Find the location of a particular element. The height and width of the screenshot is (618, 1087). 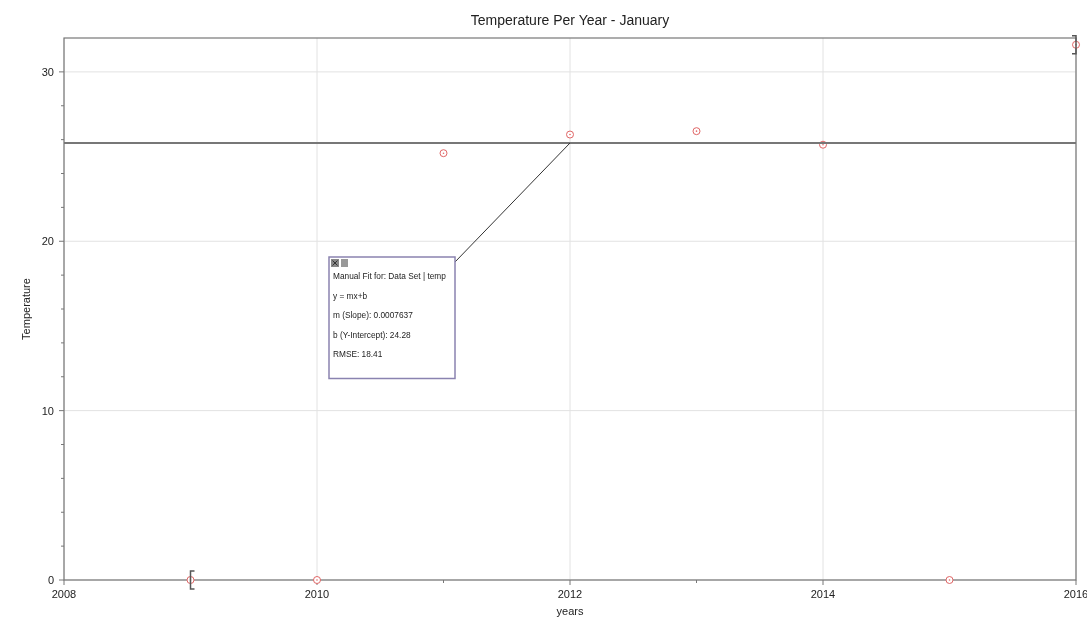

x-tick-label: 2014 is located at coordinates (823, 594).